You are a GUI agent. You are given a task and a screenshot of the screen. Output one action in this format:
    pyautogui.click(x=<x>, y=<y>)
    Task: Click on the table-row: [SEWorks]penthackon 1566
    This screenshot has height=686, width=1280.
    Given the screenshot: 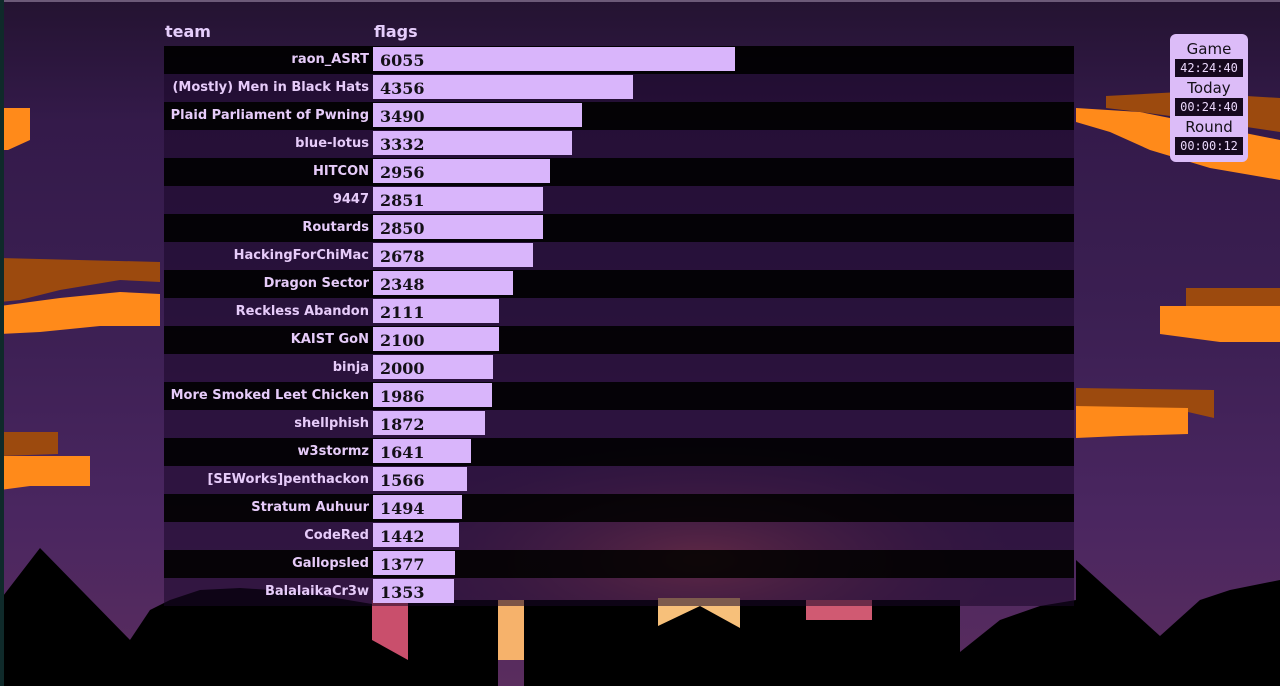 What is the action you would take?
    pyautogui.click(x=619, y=480)
    